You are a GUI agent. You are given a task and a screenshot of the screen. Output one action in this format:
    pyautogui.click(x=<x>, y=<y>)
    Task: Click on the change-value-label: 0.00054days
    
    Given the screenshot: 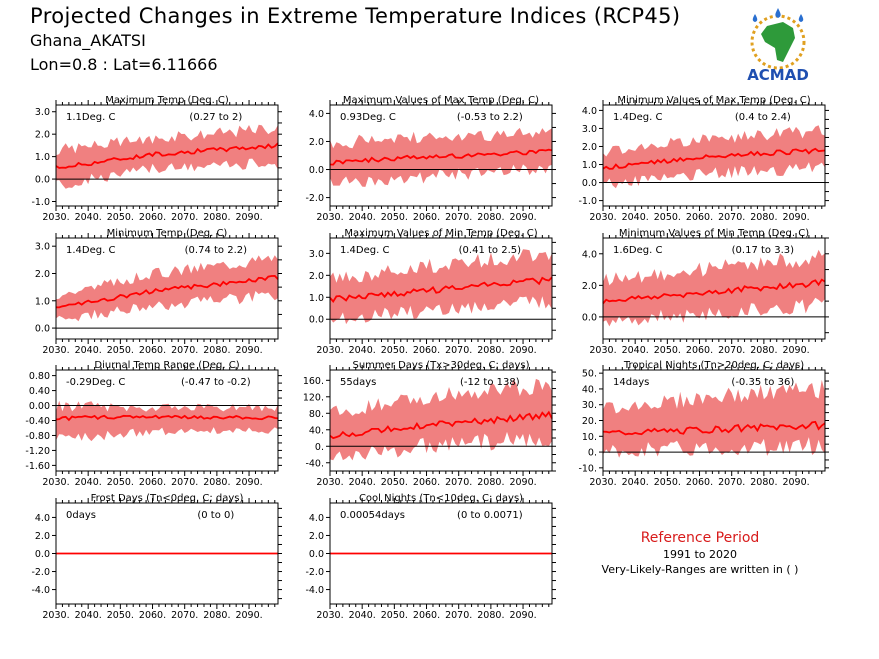 What is the action you would take?
    pyautogui.click(x=372, y=515)
    